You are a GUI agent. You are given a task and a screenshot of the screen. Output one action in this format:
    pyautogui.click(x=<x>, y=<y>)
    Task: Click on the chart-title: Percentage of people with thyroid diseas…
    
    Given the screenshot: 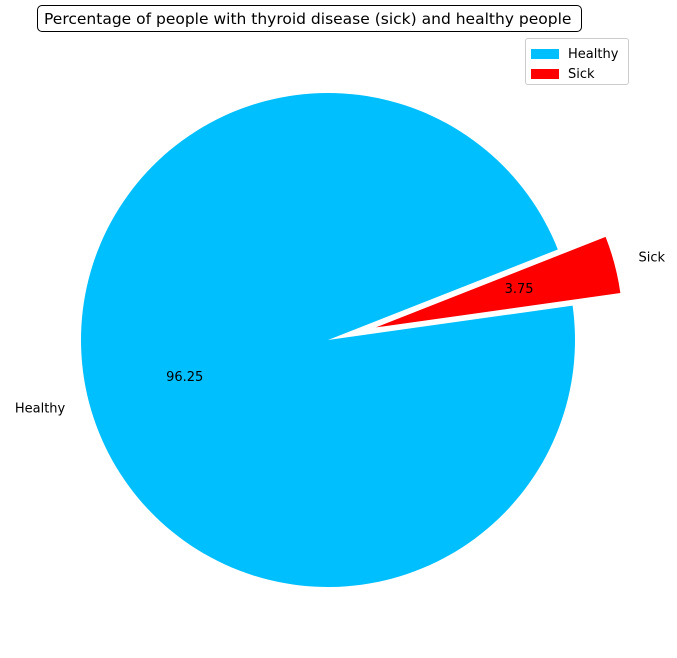 What is the action you would take?
    pyautogui.click(x=310, y=18)
    